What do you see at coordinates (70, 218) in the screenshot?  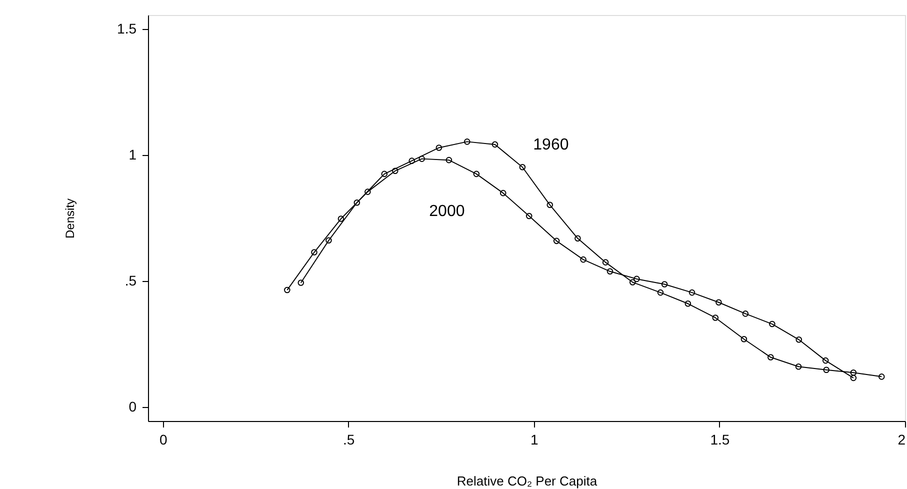 I see `y-axis-title: Density` at bounding box center [70, 218].